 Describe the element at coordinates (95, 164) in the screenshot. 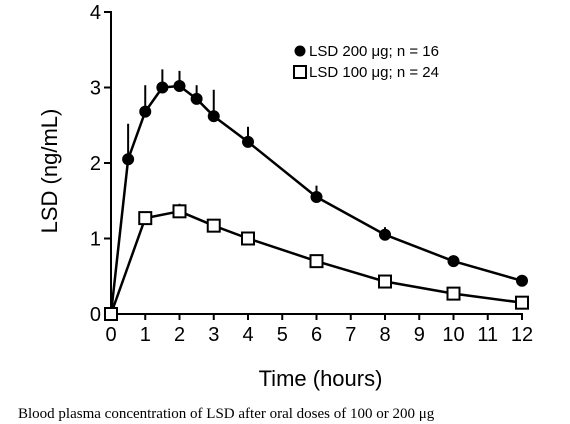

I see `y-tick-label: 2` at that location.